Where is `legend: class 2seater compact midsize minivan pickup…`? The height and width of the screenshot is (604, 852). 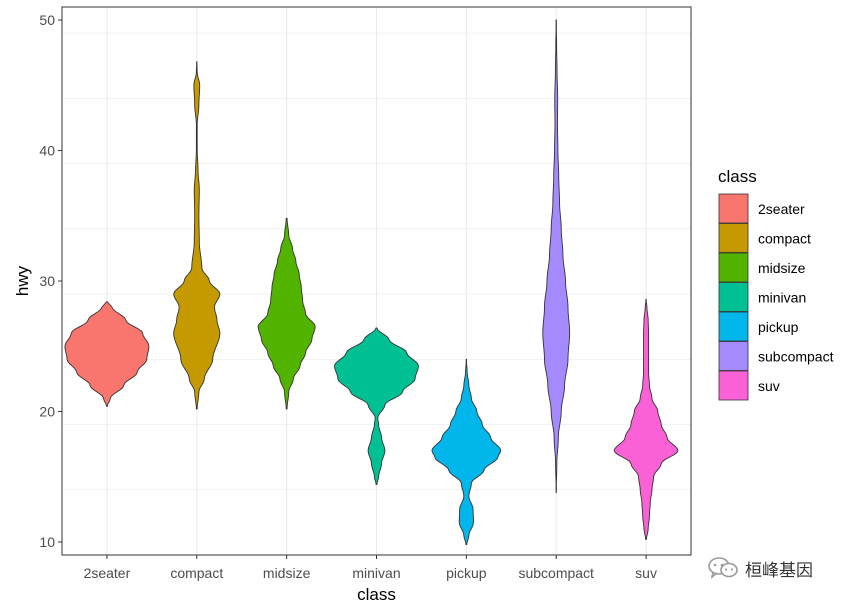 legend: class 2seater compact midsize minivan pickup… is located at coordinates (776, 284).